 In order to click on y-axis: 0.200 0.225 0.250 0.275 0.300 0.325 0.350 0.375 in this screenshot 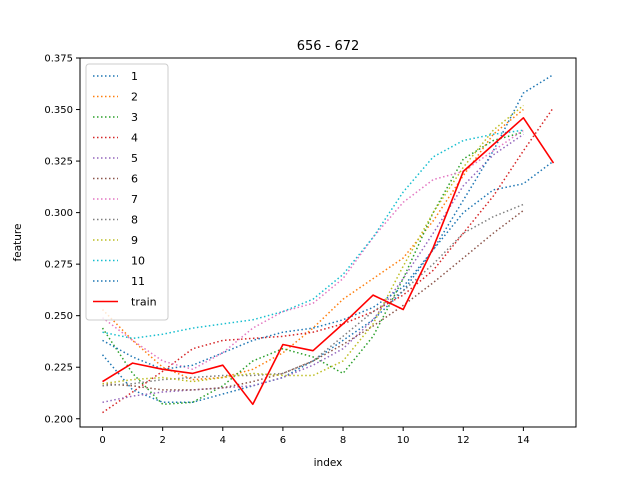, I will do `click(62, 239)`.